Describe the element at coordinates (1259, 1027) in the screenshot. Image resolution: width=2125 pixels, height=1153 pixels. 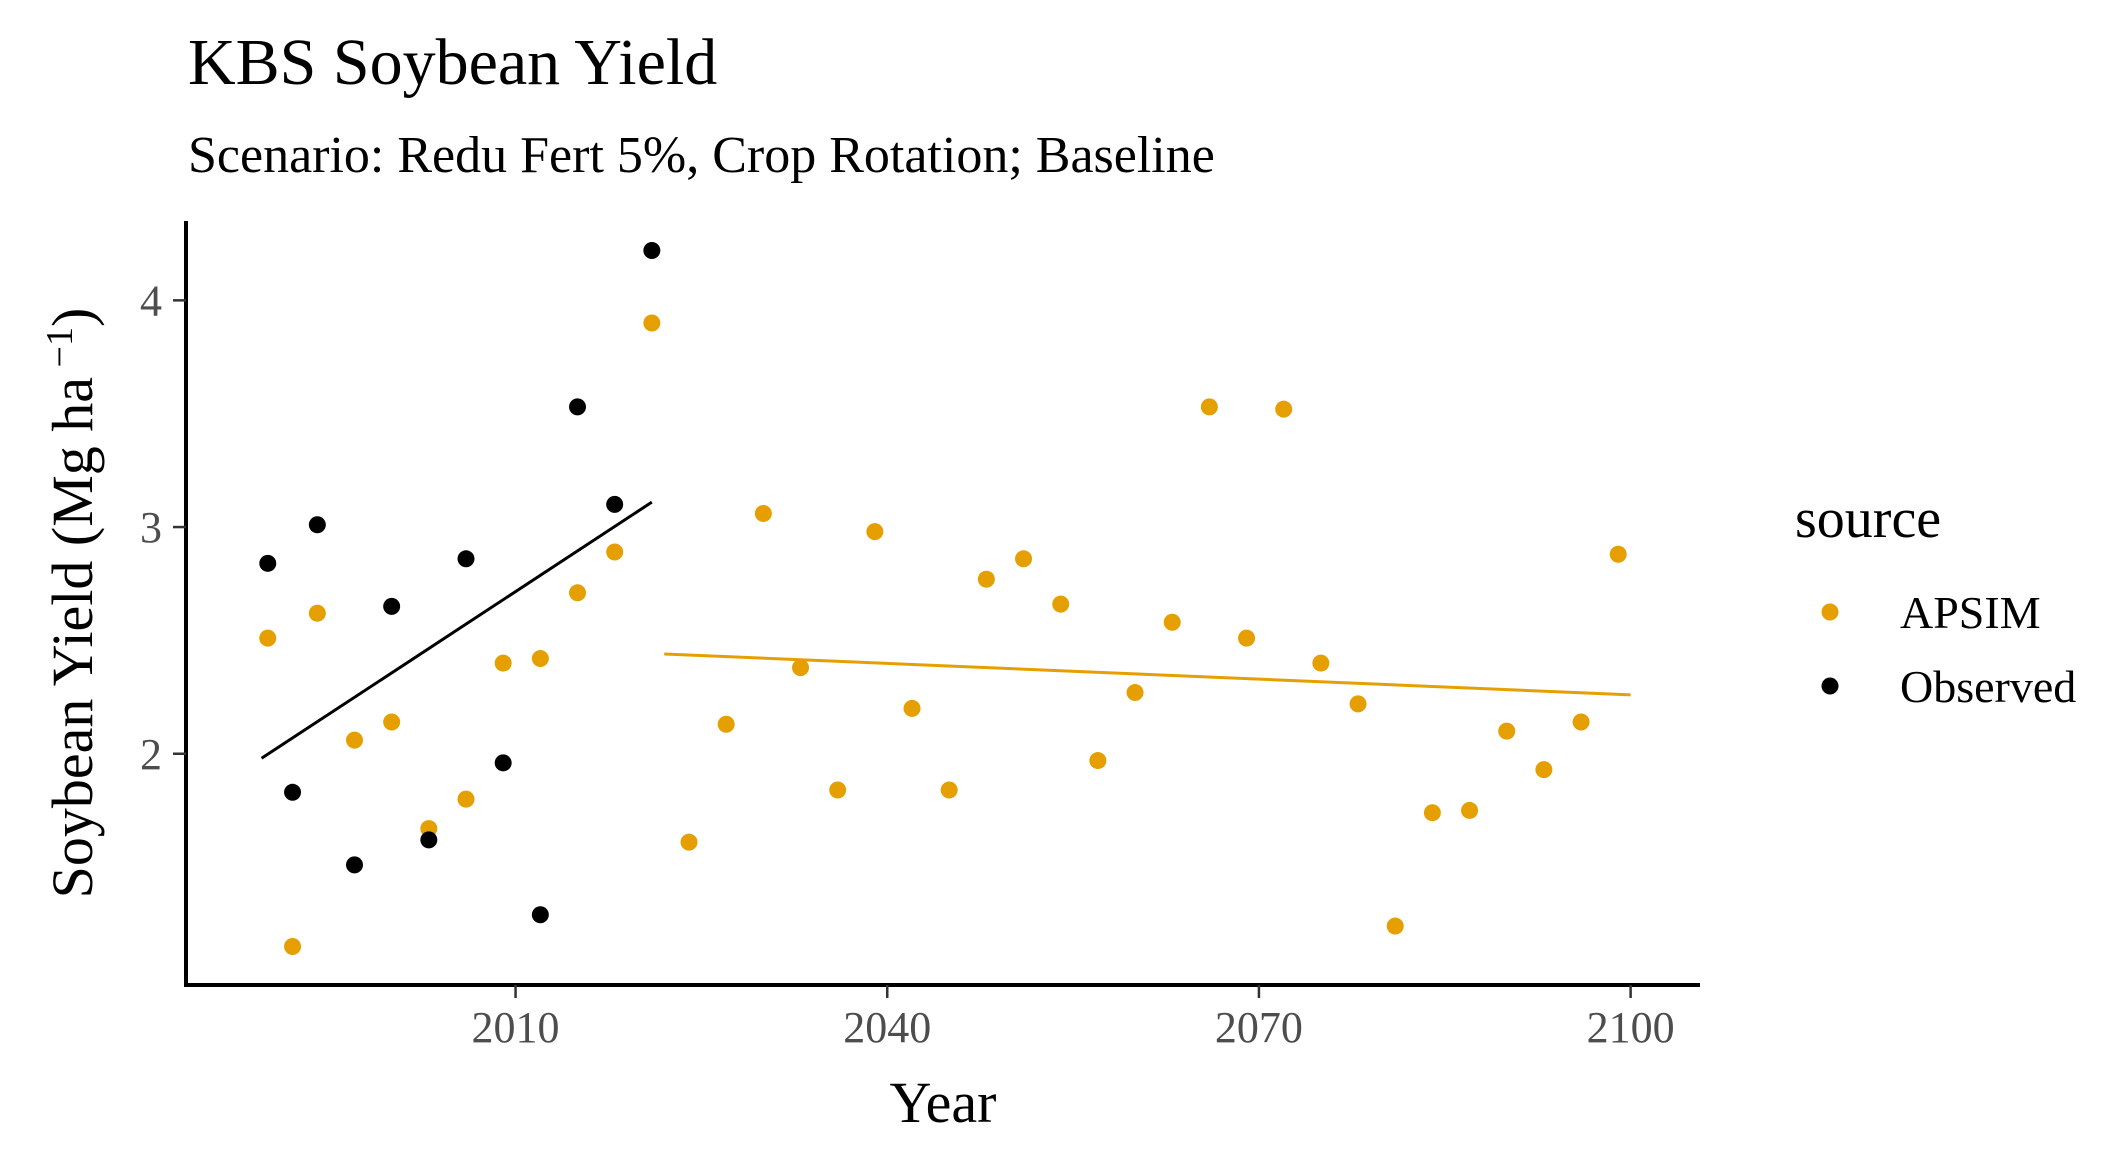
I see `x-tick-label-2: 2070` at that location.